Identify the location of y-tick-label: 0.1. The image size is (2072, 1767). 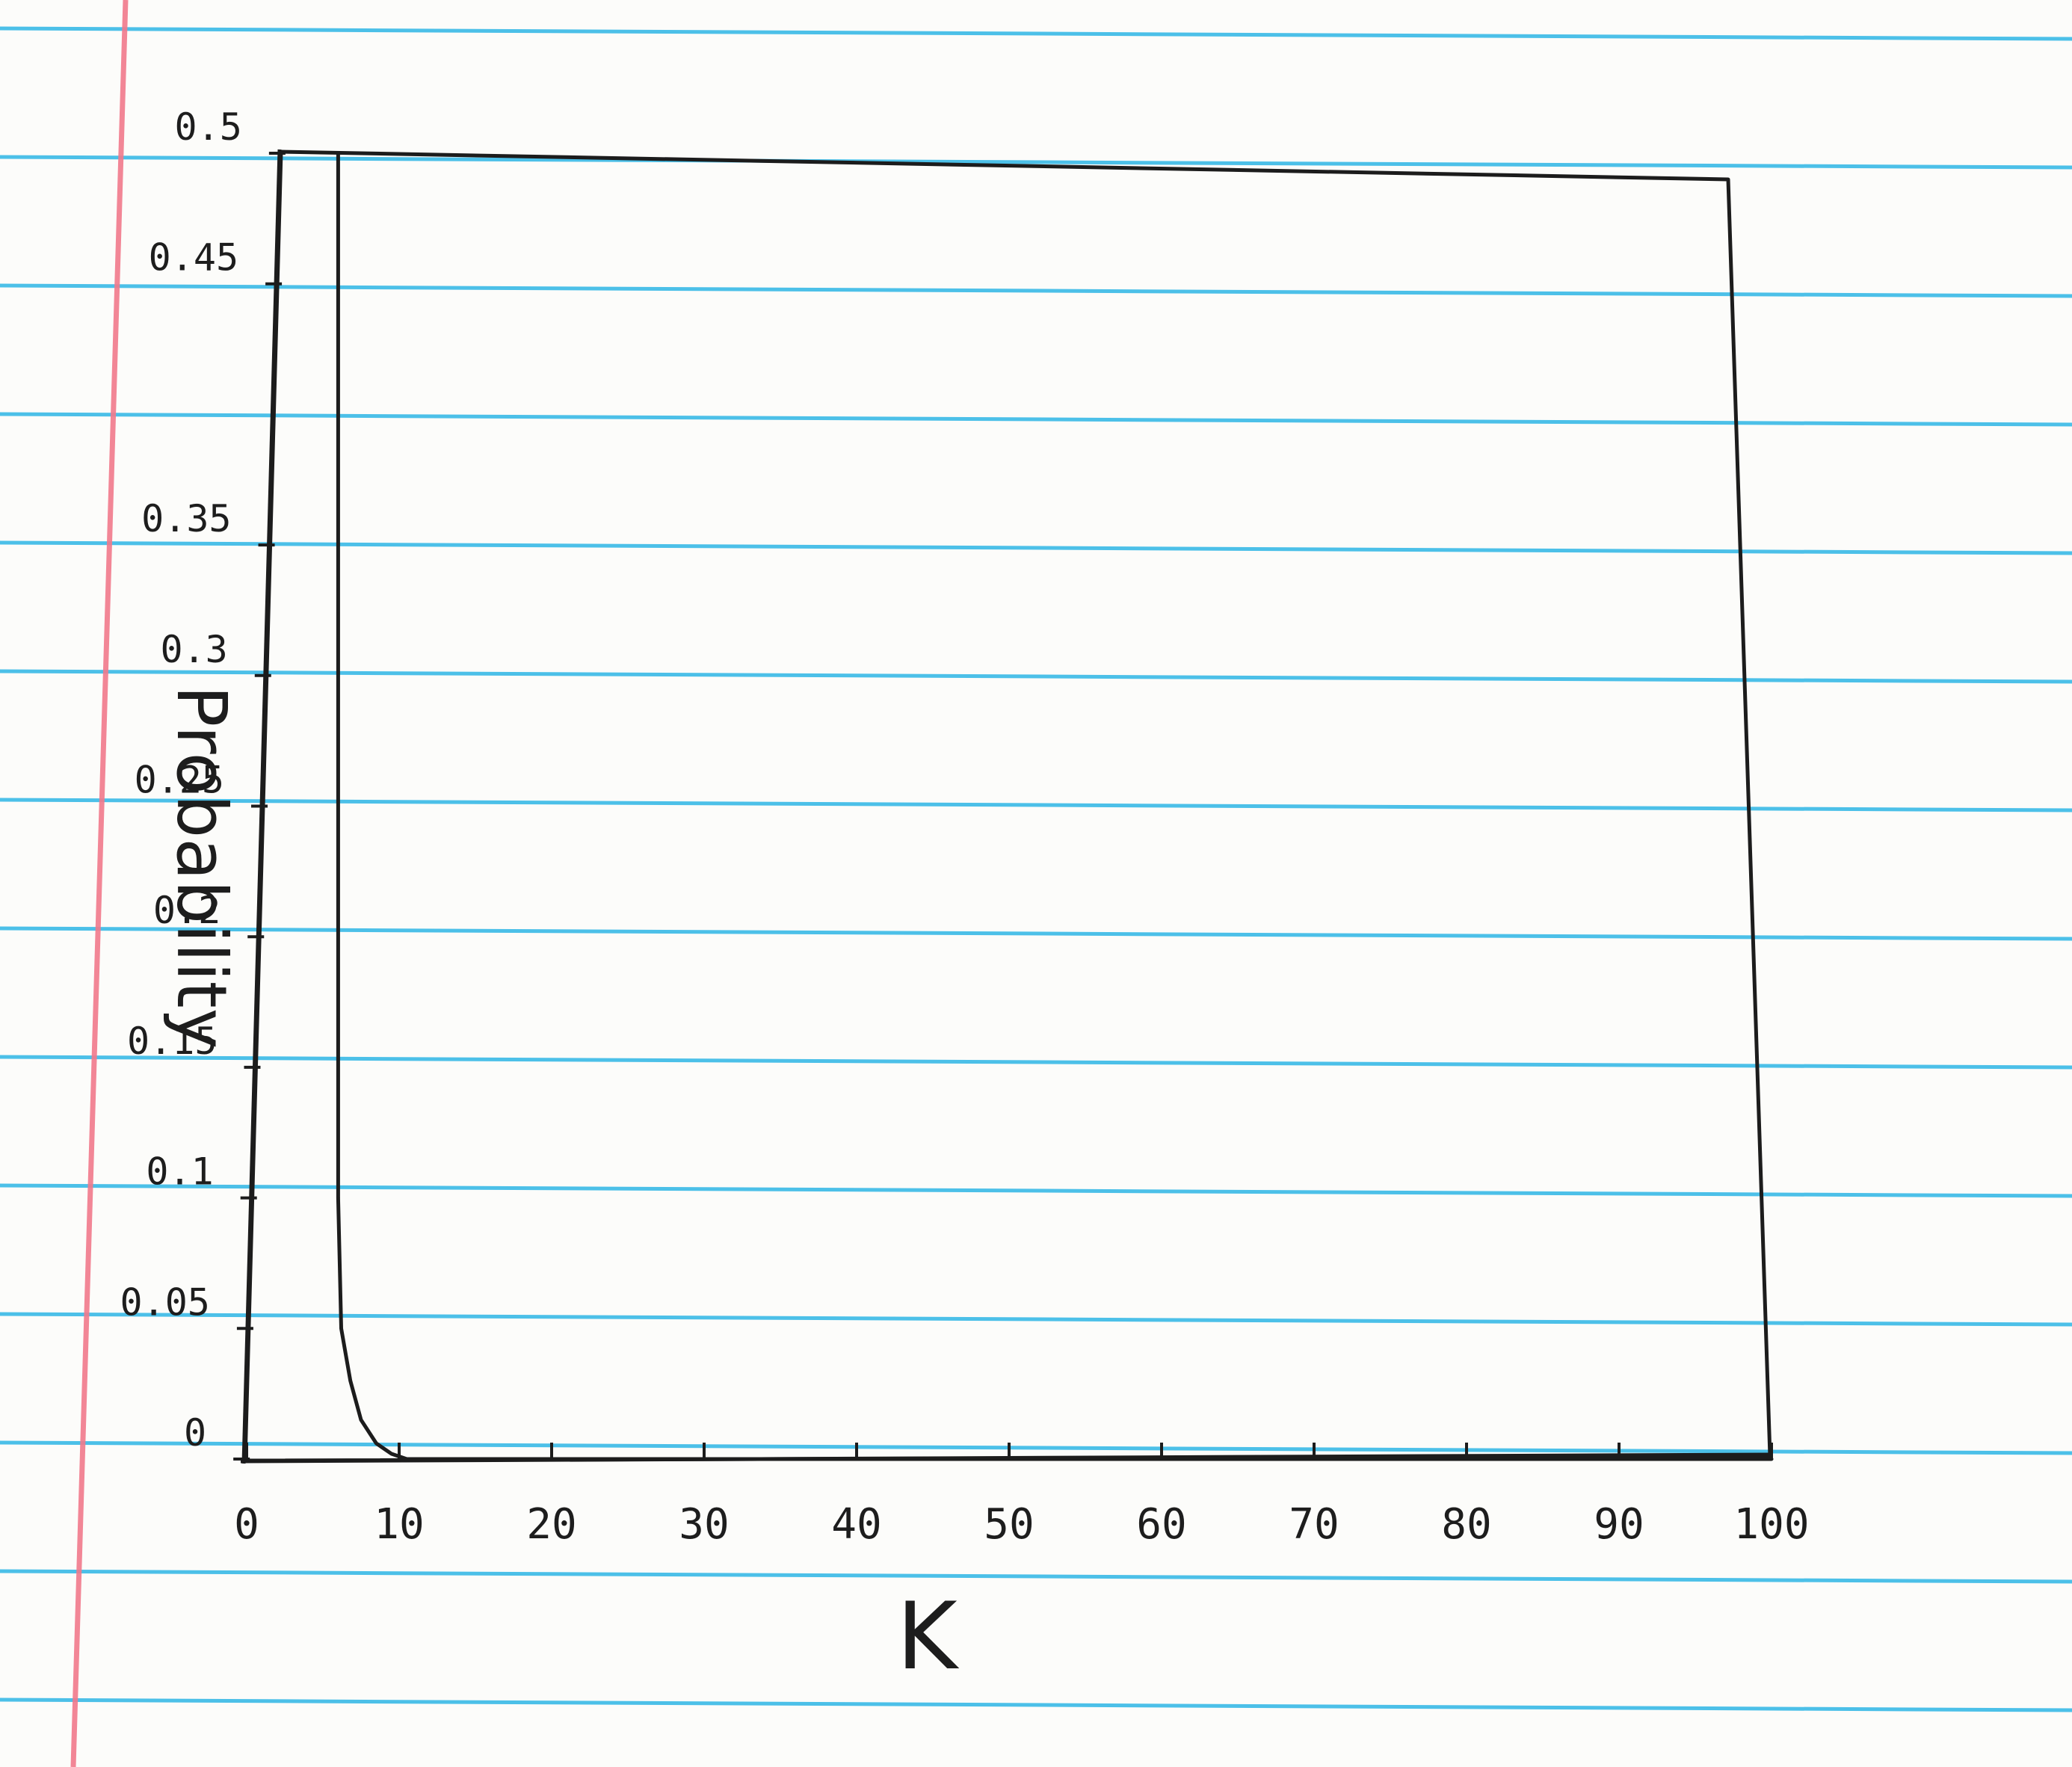
(180, 1172).